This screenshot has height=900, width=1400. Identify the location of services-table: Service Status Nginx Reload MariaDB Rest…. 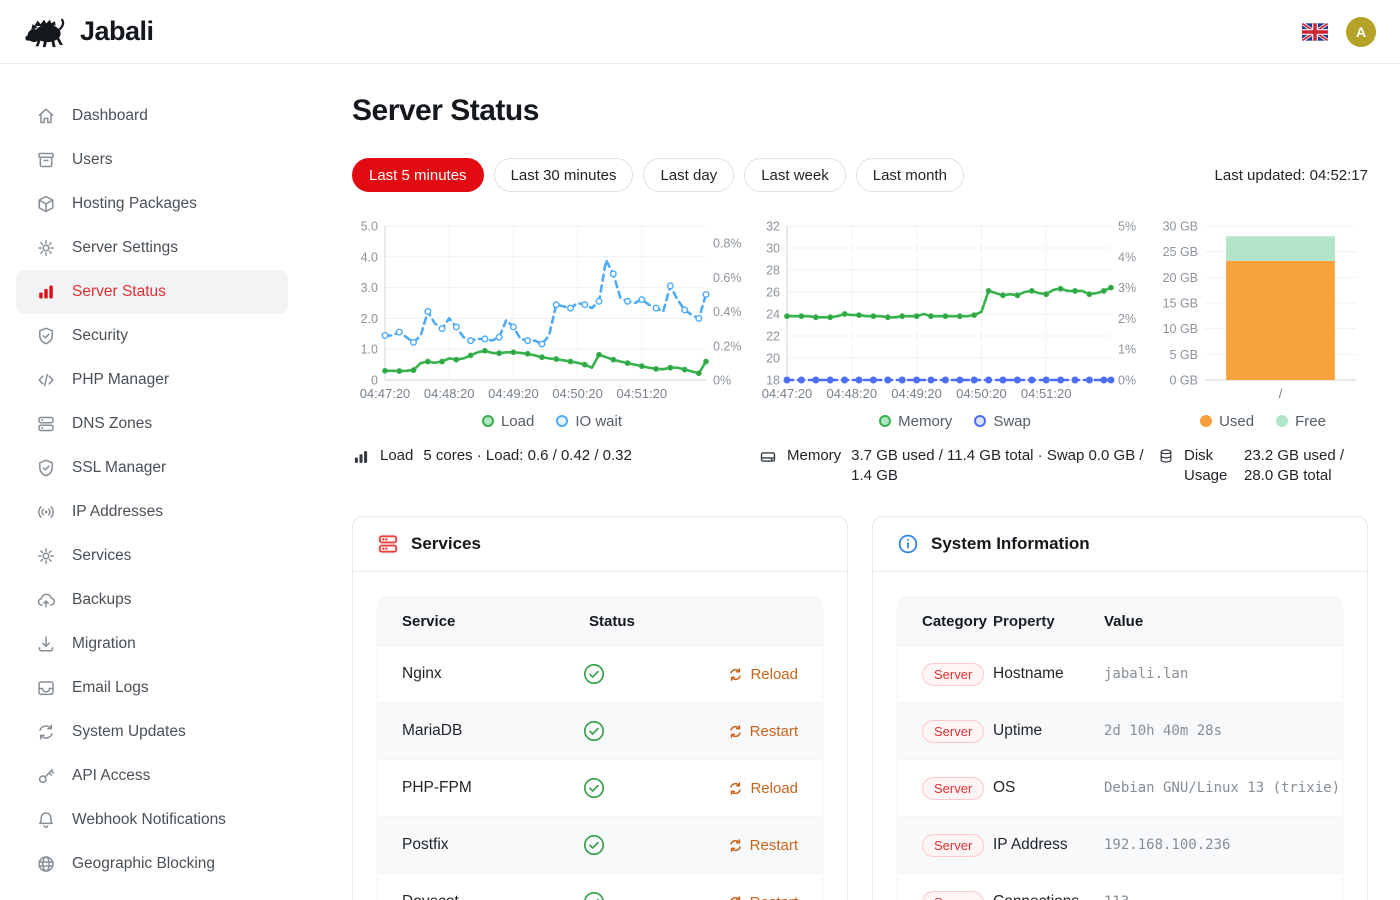
(600, 748).